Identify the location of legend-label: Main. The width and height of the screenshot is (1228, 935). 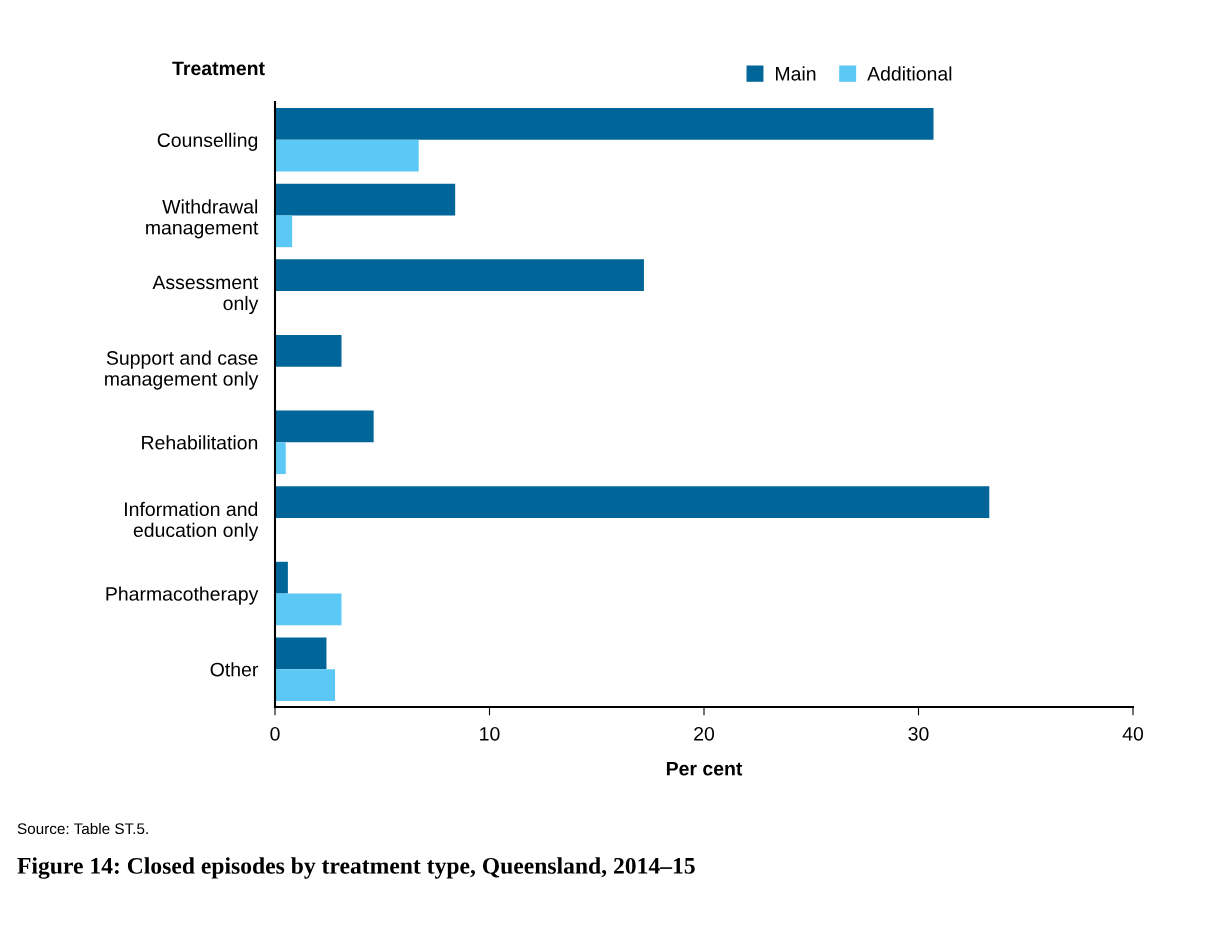
(796, 73).